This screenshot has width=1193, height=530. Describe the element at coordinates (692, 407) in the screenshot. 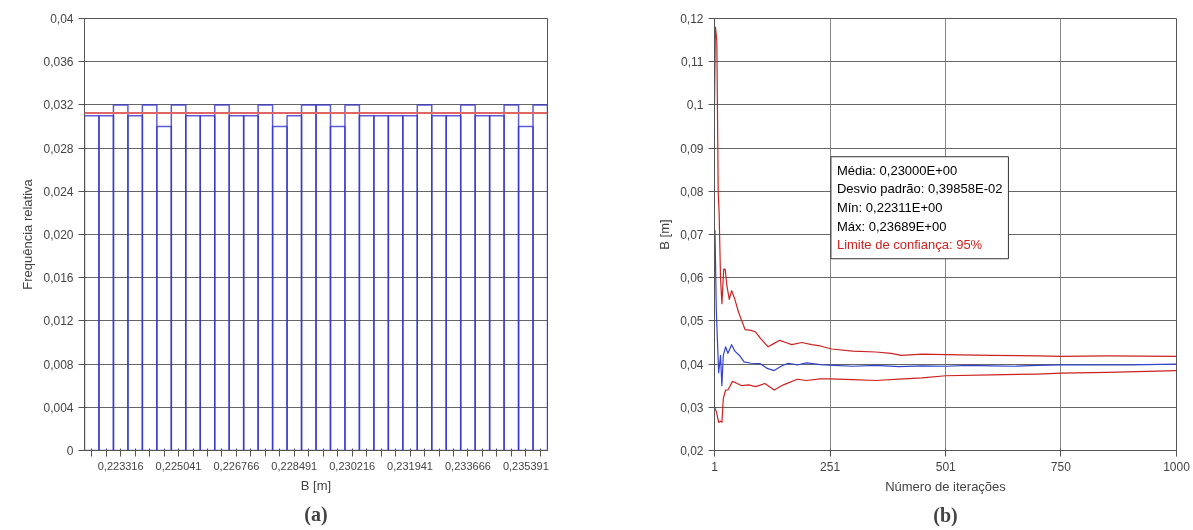

I see `y-tick-label: 0,03` at that location.